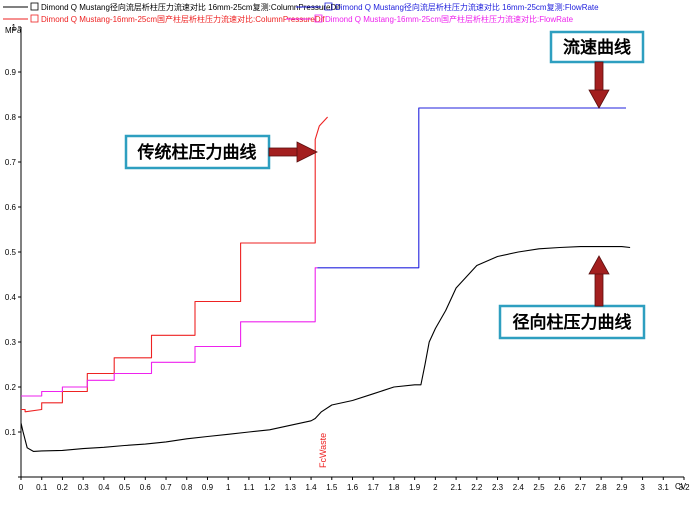 The height and width of the screenshot is (505, 693). I want to click on y-tick-label: 0.6, so click(11, 207).